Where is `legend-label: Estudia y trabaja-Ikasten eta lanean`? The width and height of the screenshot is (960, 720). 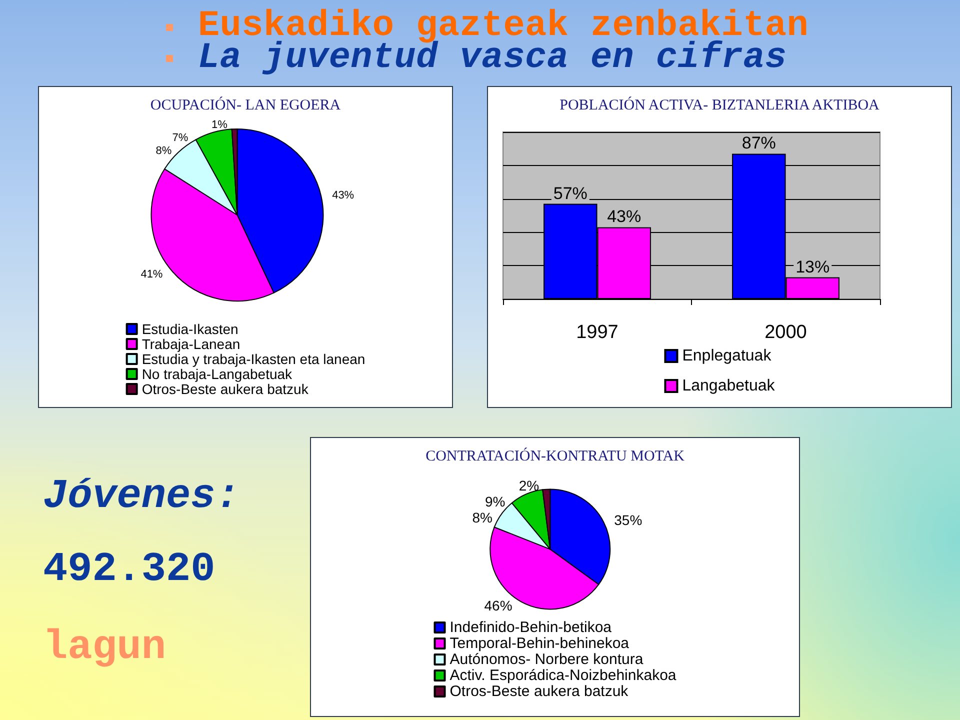
legend-label: Estudia y trabaja-Ikasten eta lanean is located at coordinates (254, 359).